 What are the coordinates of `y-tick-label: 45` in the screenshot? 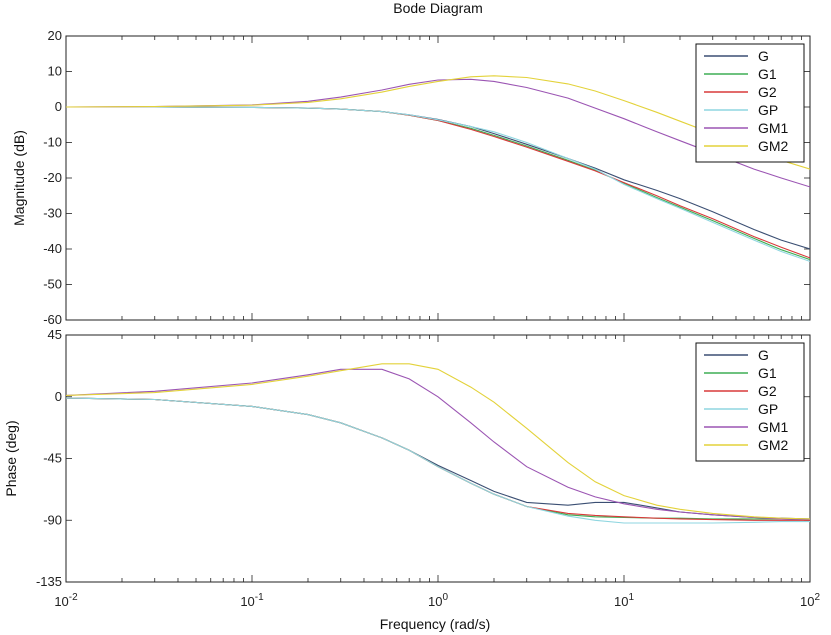 It's located at (55, 334).